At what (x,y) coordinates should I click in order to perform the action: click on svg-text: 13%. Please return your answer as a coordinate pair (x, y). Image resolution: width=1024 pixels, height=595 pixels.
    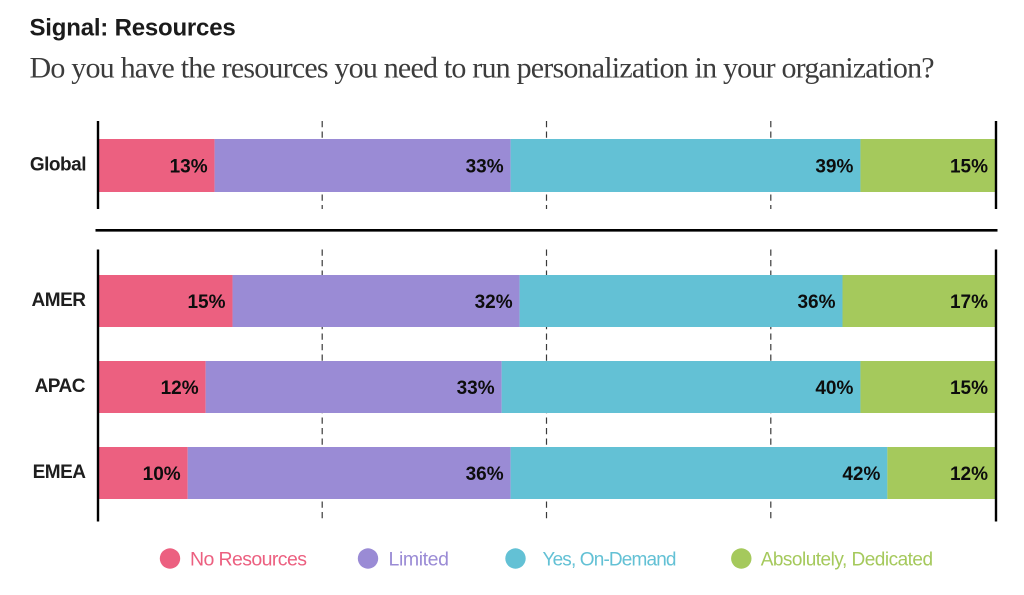
    Looking at the image, I should click on (189, 167).